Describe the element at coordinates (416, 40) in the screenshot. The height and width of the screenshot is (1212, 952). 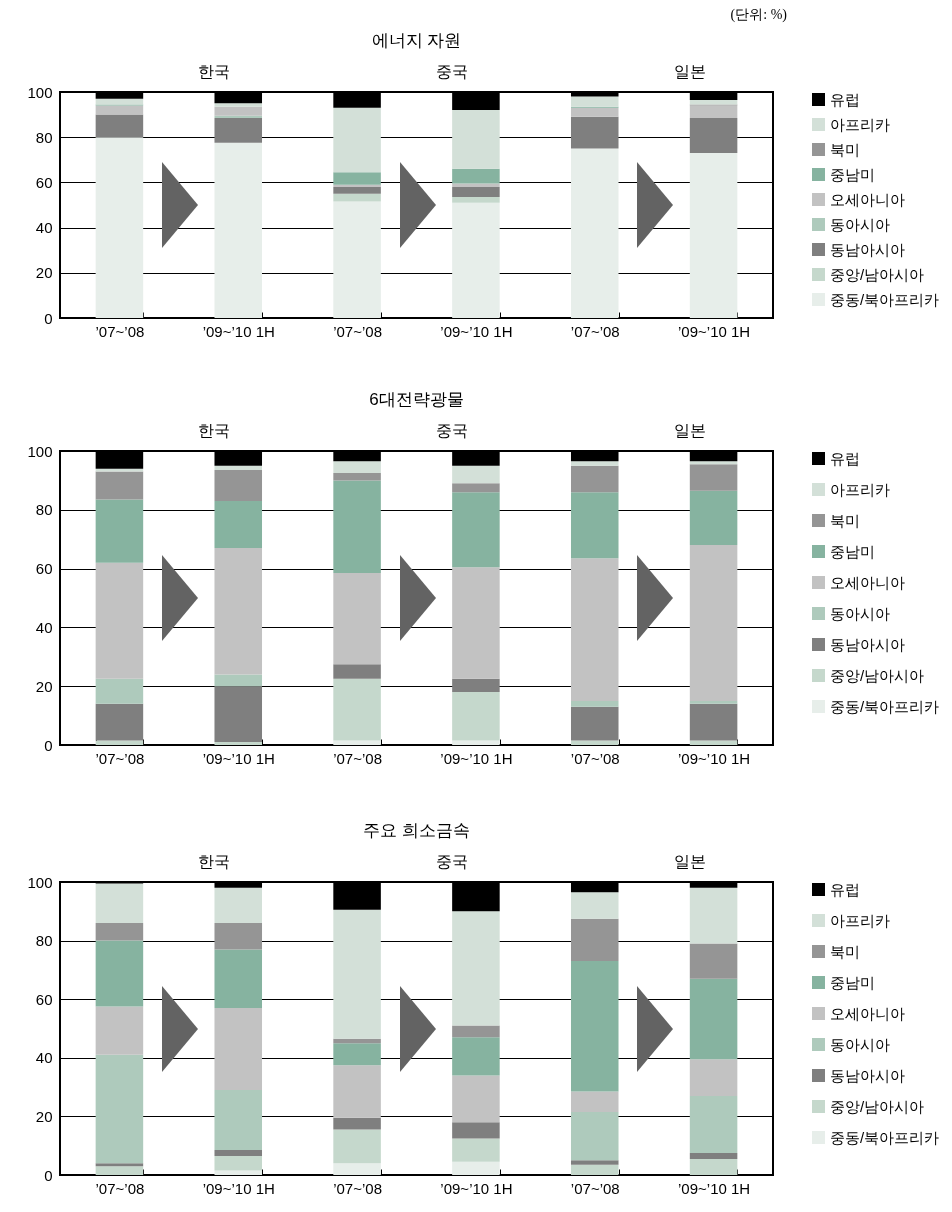
I see `chart-title: 에너지 자원` at that location.